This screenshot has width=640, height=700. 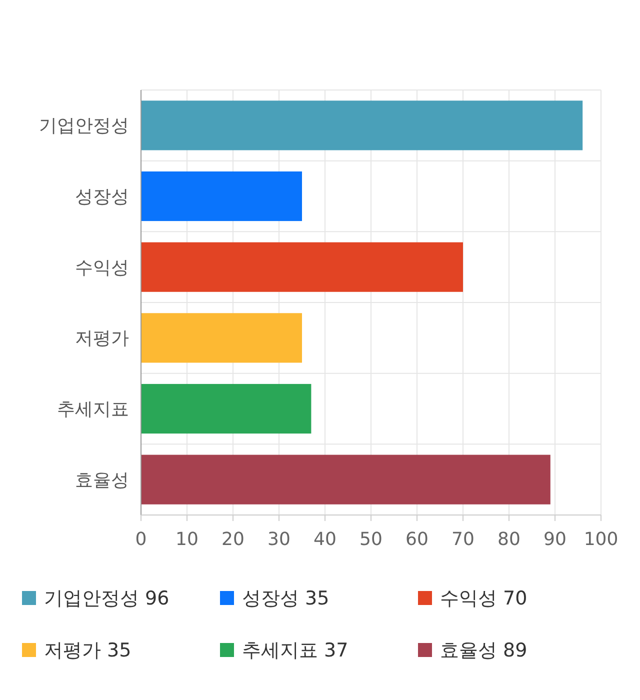 I want to click on y-tick-label: 효율성, so click(x=102, y=480).